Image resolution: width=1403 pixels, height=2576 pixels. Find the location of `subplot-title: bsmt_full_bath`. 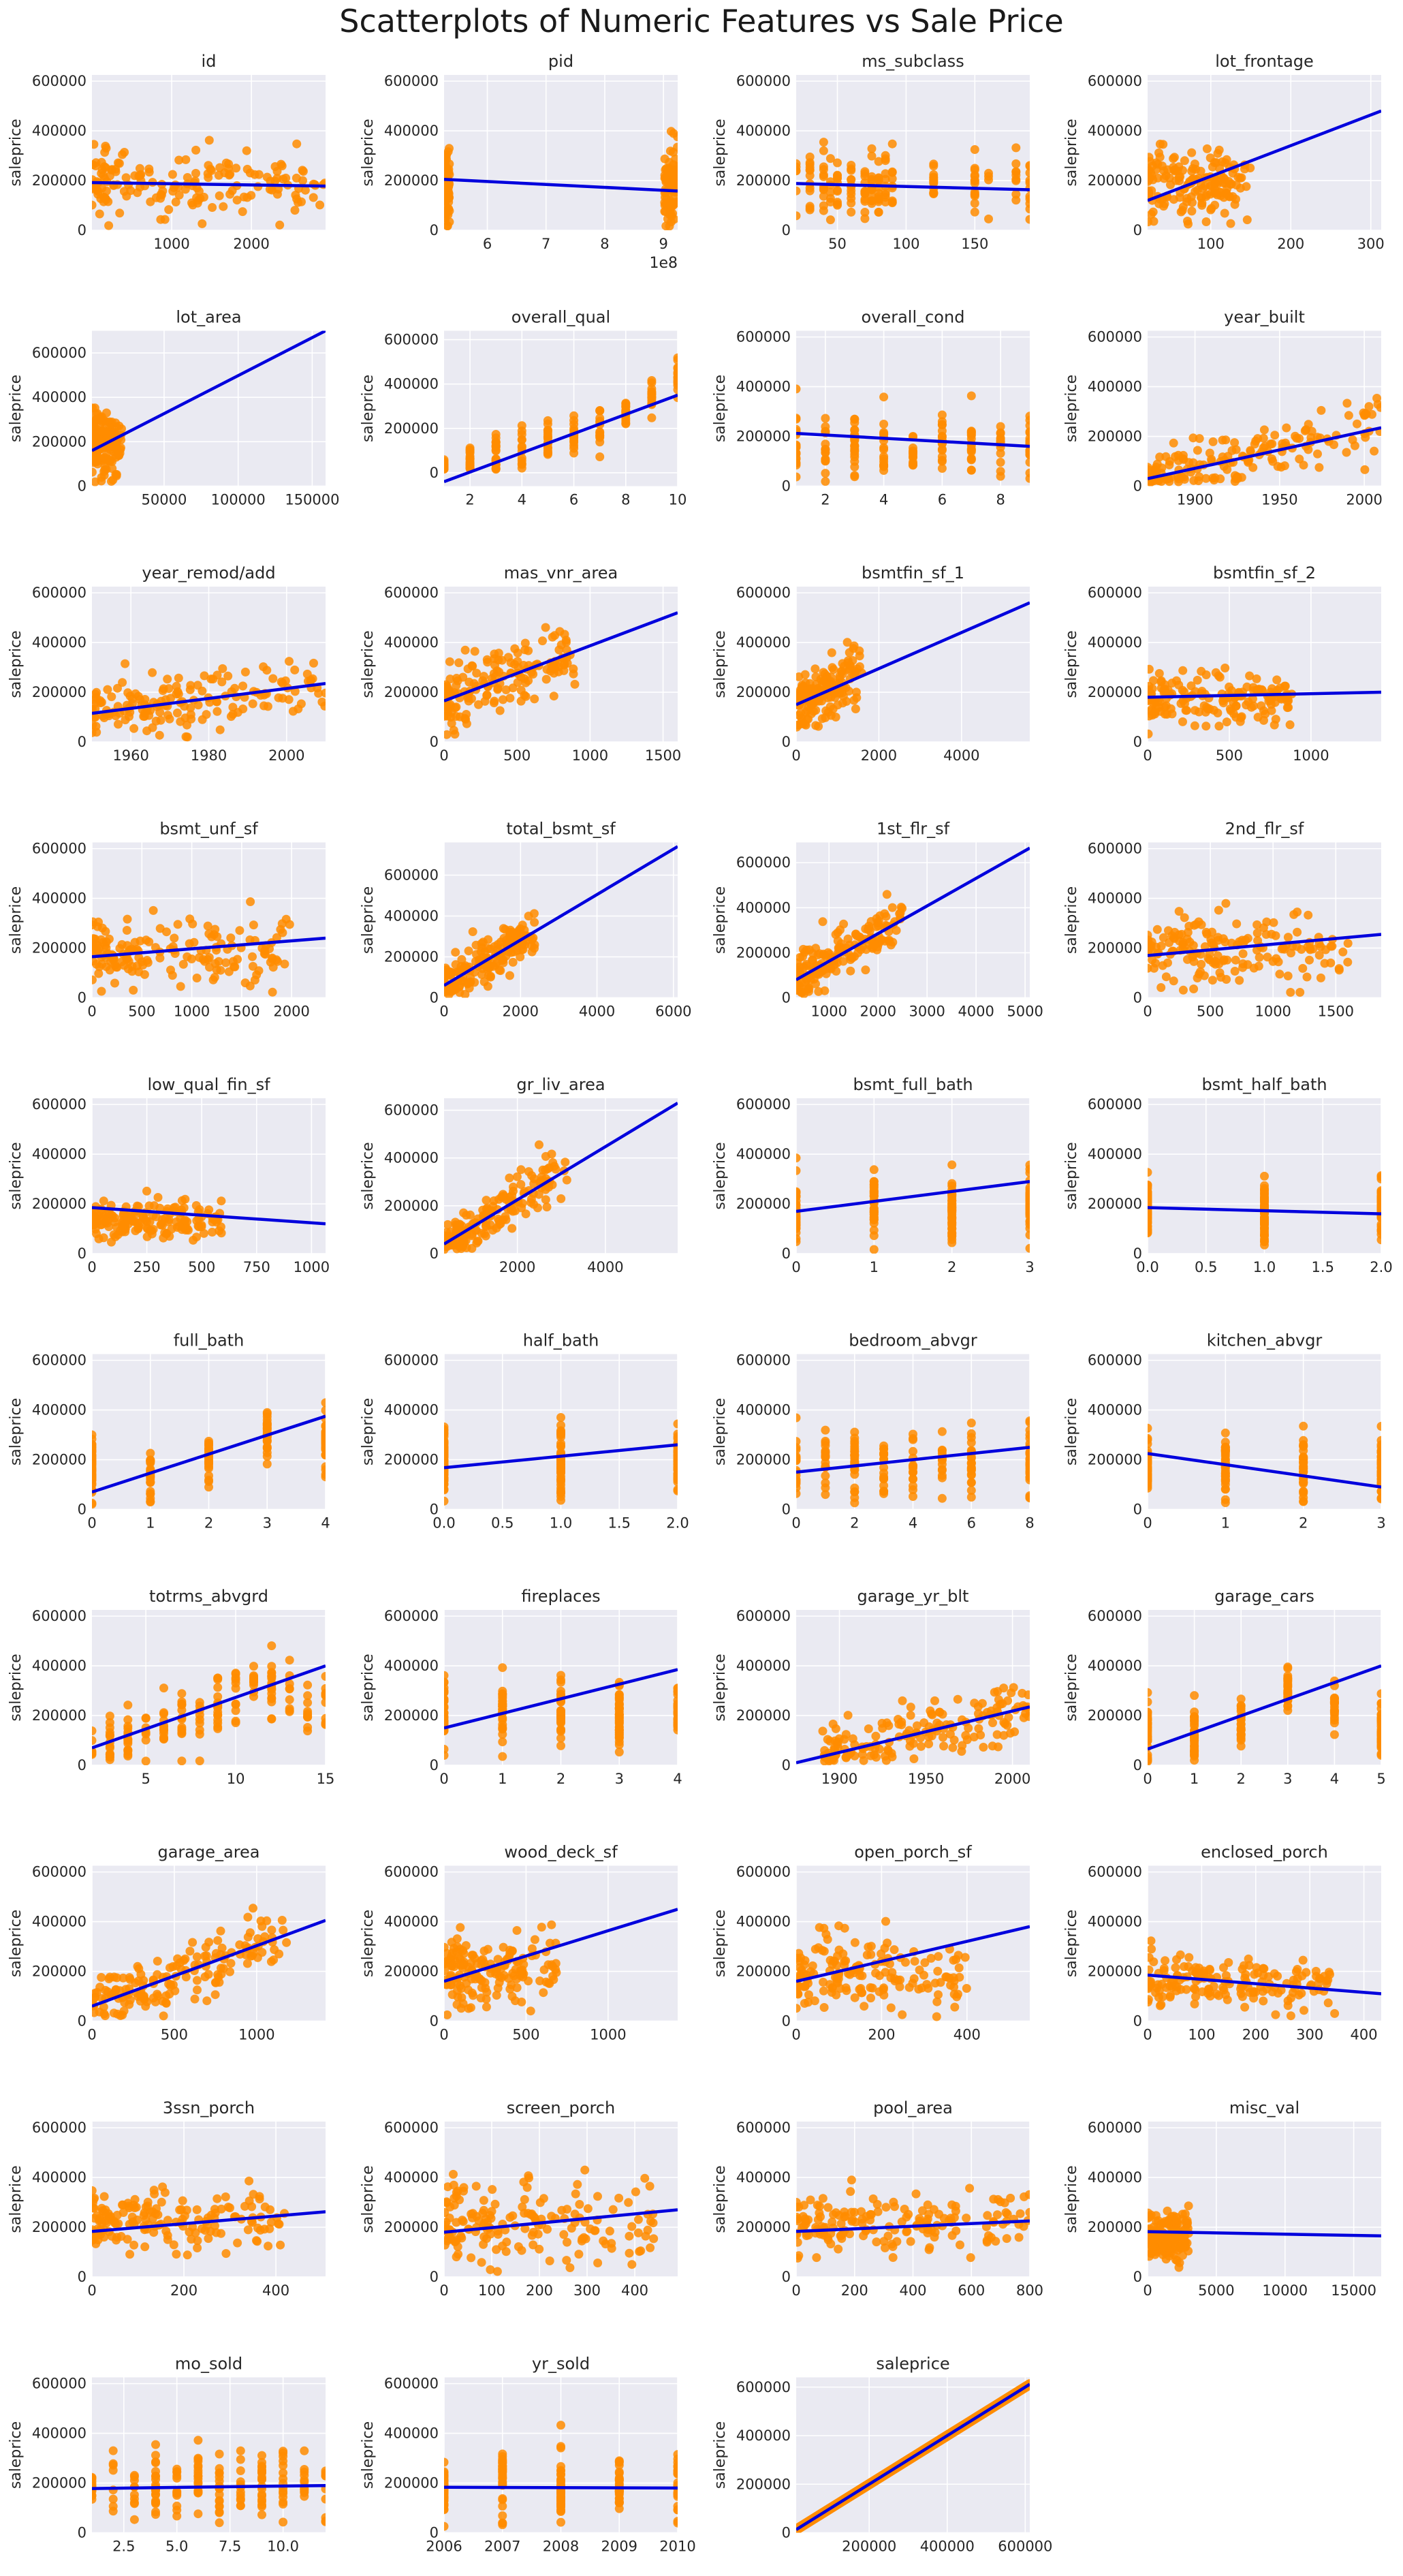

subplot-title: bsmt_full_bath is located at coordinates (913, 1084).